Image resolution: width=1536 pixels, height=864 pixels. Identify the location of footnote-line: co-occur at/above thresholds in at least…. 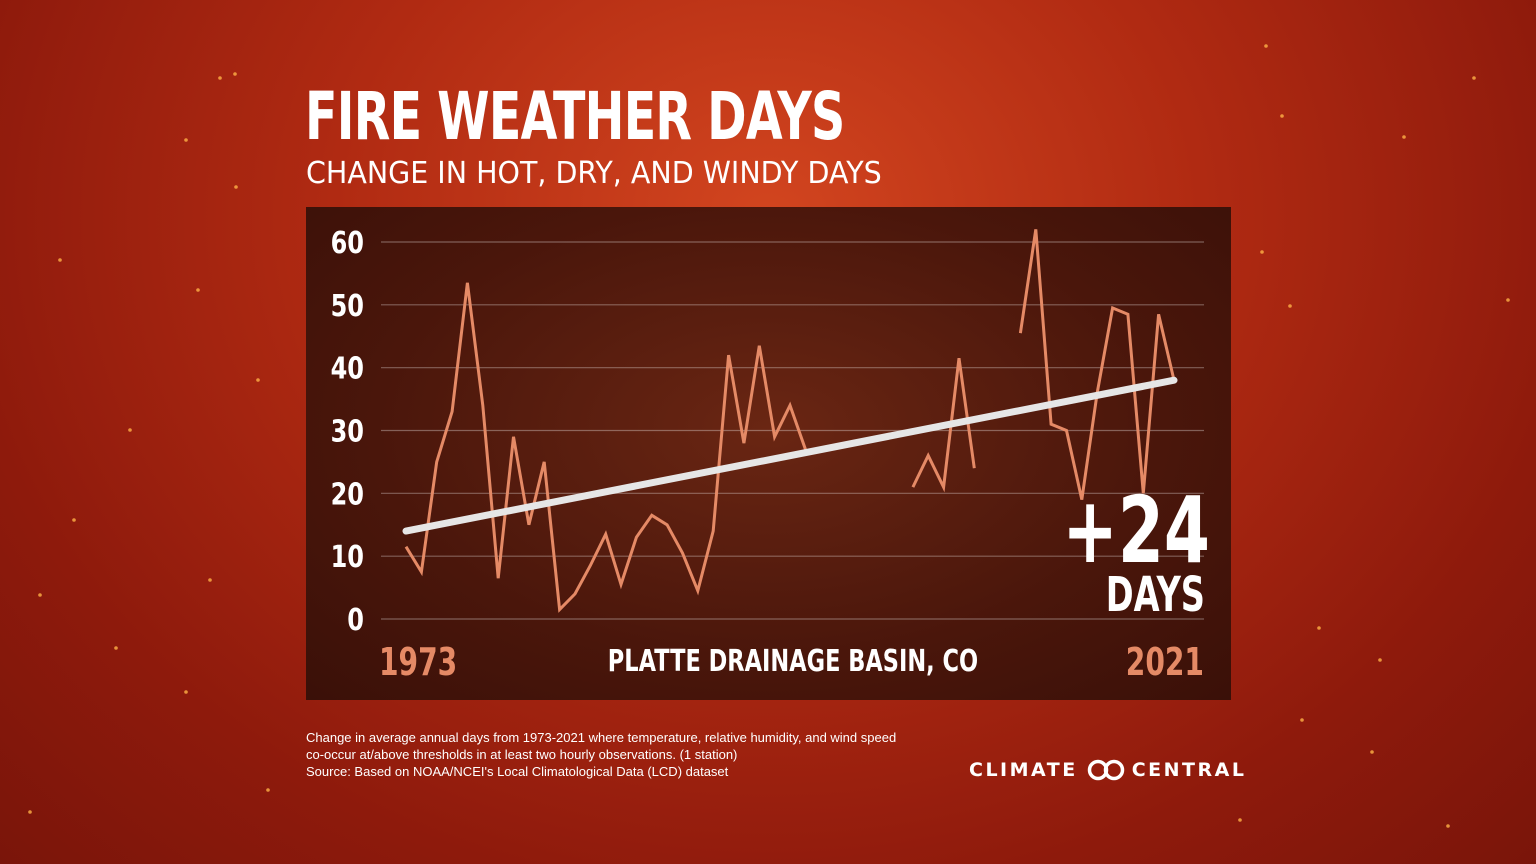
(522, 754).